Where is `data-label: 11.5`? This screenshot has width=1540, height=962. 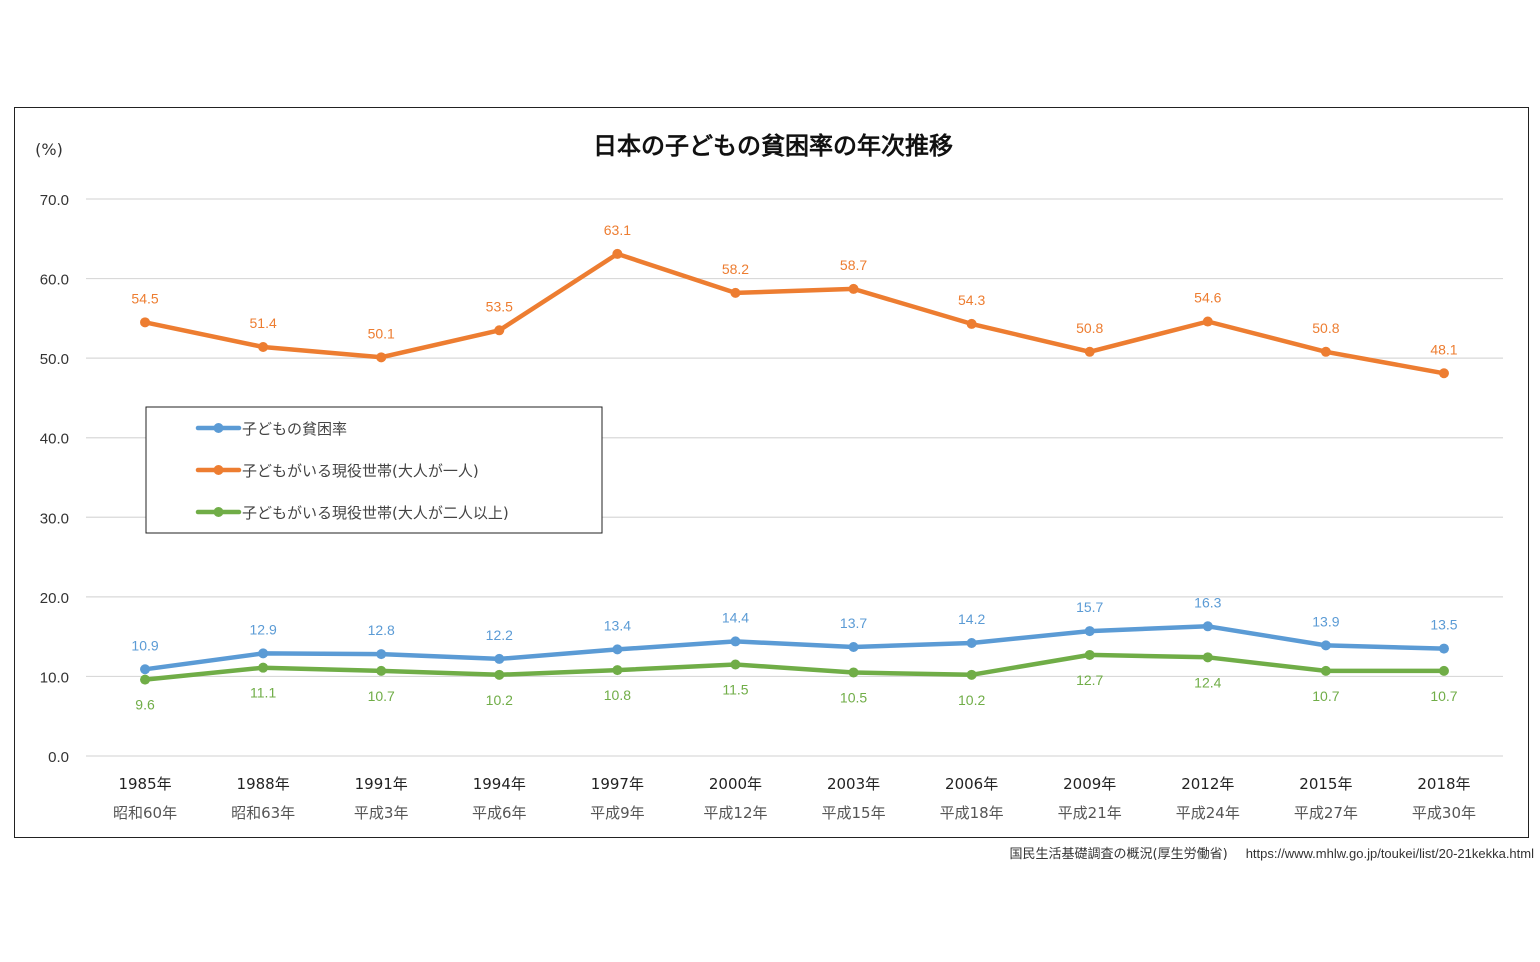
data-label: 11.5 is located at coordinates (735, 689).